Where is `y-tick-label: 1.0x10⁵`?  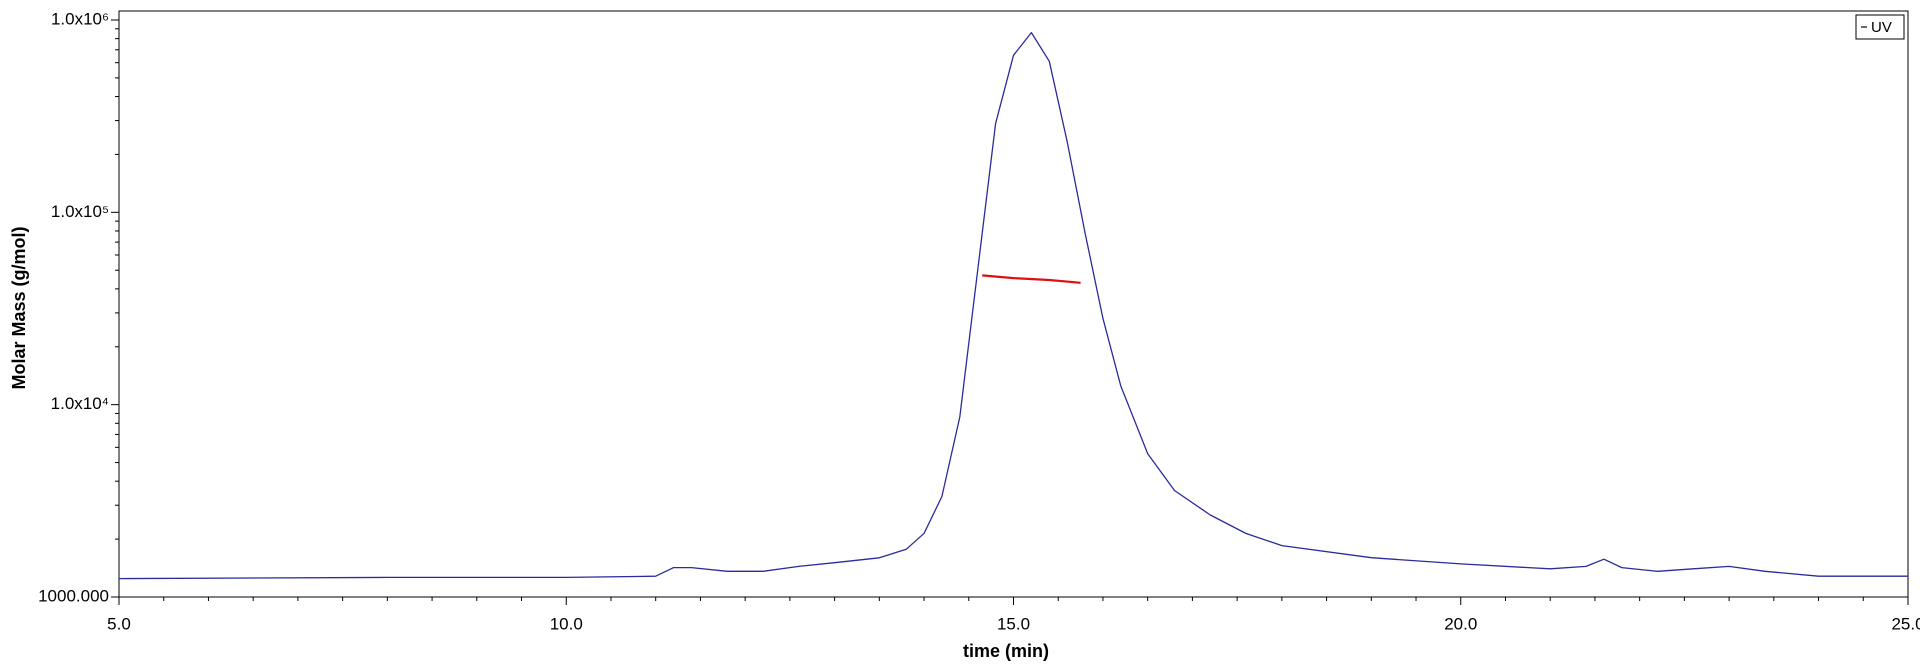 y-tick-label: 1.0x10⁵ is located at coordinates (80, 211).